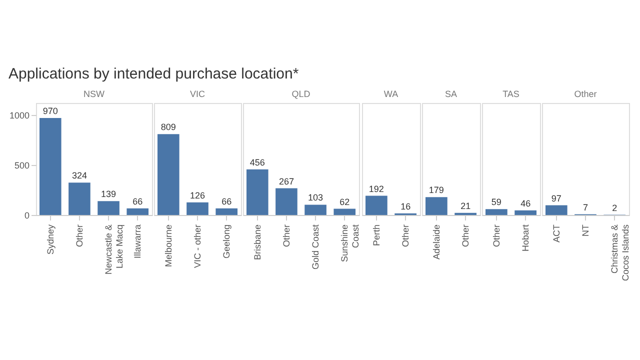 The image size is (640, 360). What do you see at coordinates (286, 181) in the screenshot?
I see `data-label: 267` at bounding box center [286, 181].